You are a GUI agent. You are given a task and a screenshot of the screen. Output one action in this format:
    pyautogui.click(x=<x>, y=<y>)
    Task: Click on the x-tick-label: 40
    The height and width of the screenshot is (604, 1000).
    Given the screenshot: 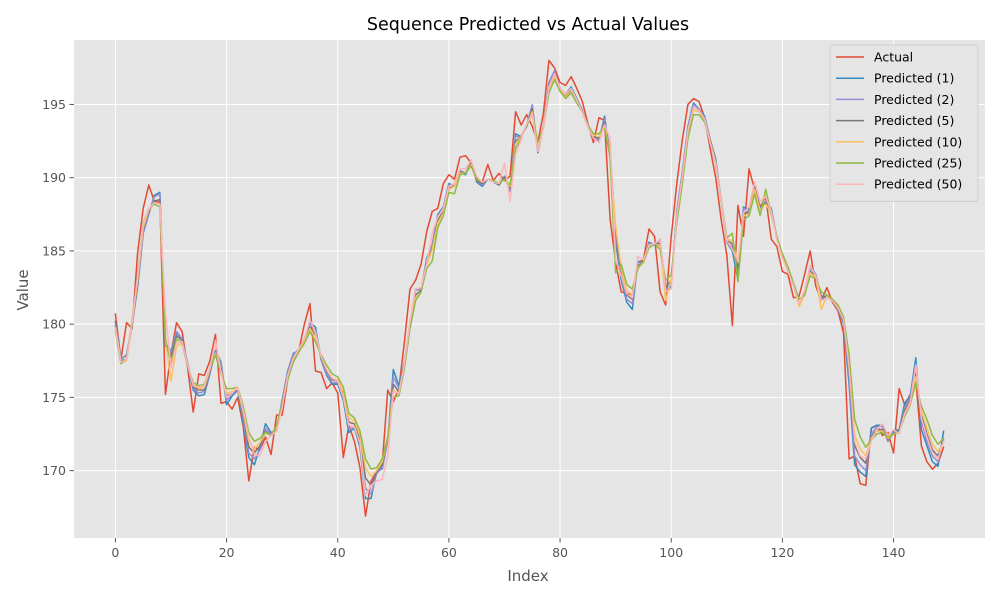 What is the action you would take?
    pyautogui.click(x=338, y=552)
    